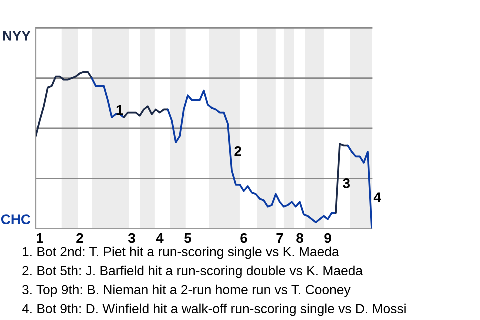  I want to click on x-tick-label: 8, so click(300, 238).